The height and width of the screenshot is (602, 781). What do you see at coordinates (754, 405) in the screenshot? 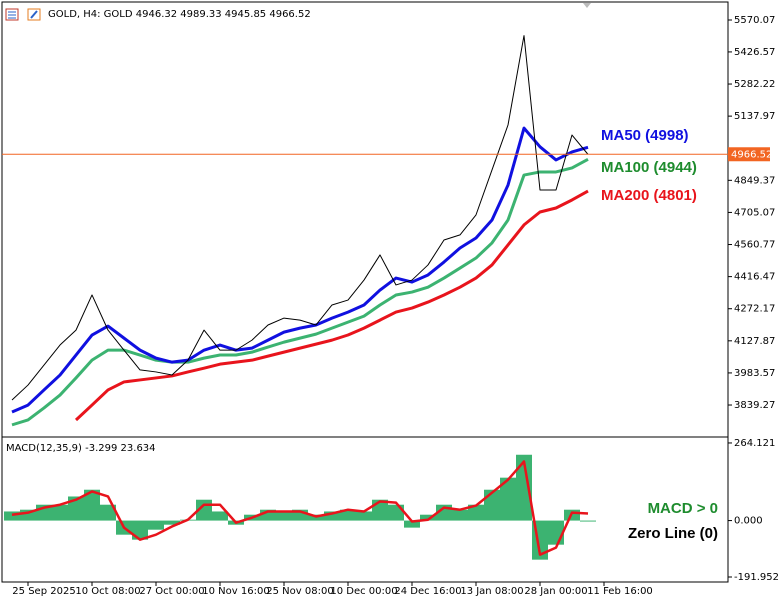
I see `y-tick-label: 3839.27` at bounding box center [754, 405].